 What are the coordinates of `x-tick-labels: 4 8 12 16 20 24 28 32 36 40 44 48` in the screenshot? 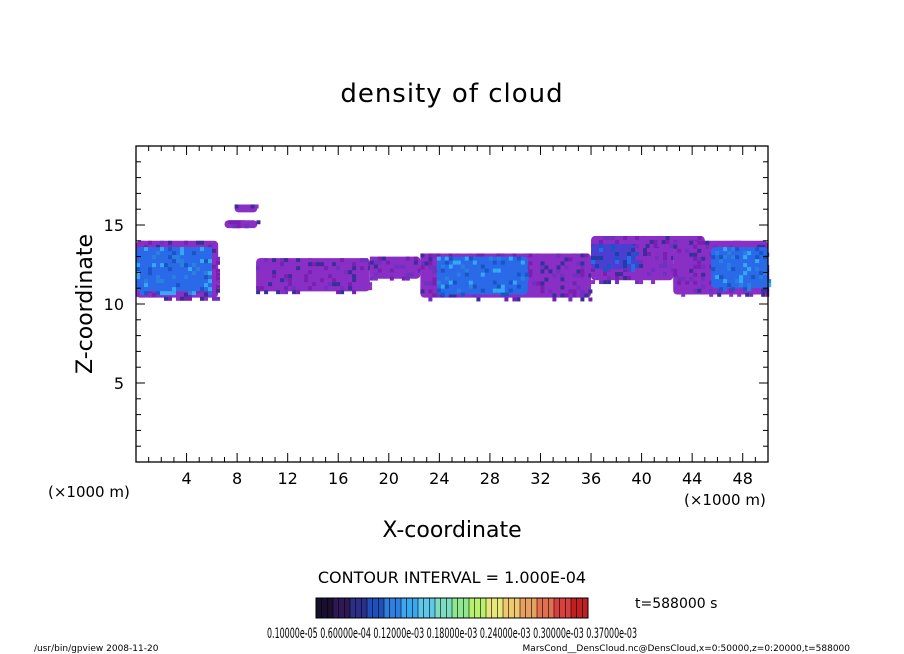 It's located at (466, 478).